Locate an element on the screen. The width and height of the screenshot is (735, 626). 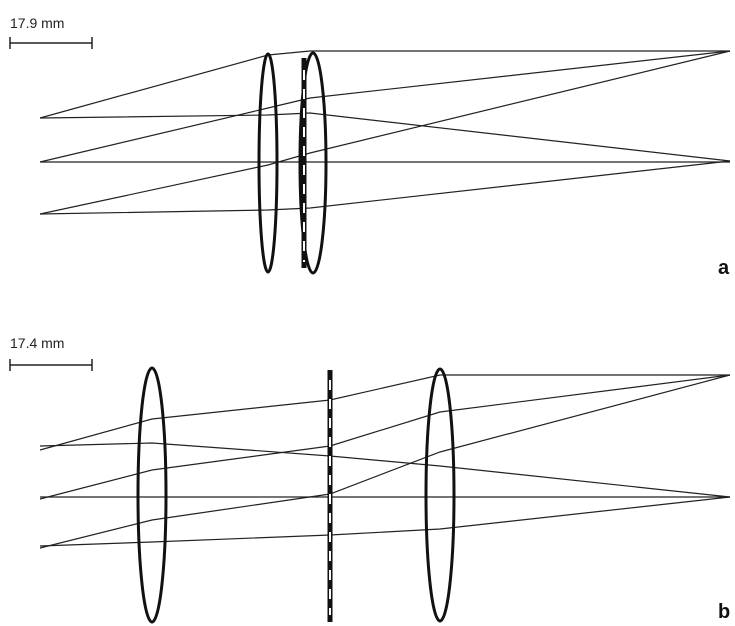
scale-bar-b is located at coordinates (51, 365).